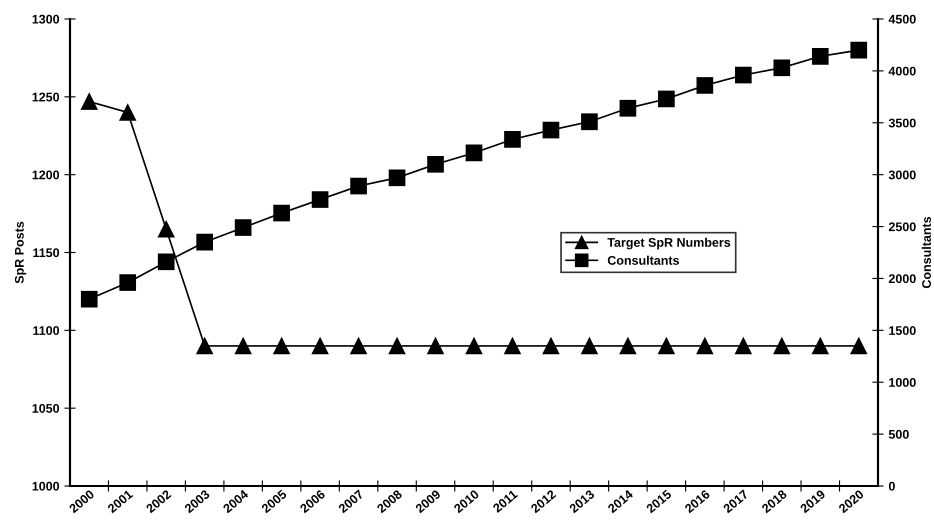  Describe the element at coordinates (46, 19) in the screenshot. I see `y-tick-label: 1300` at that location.